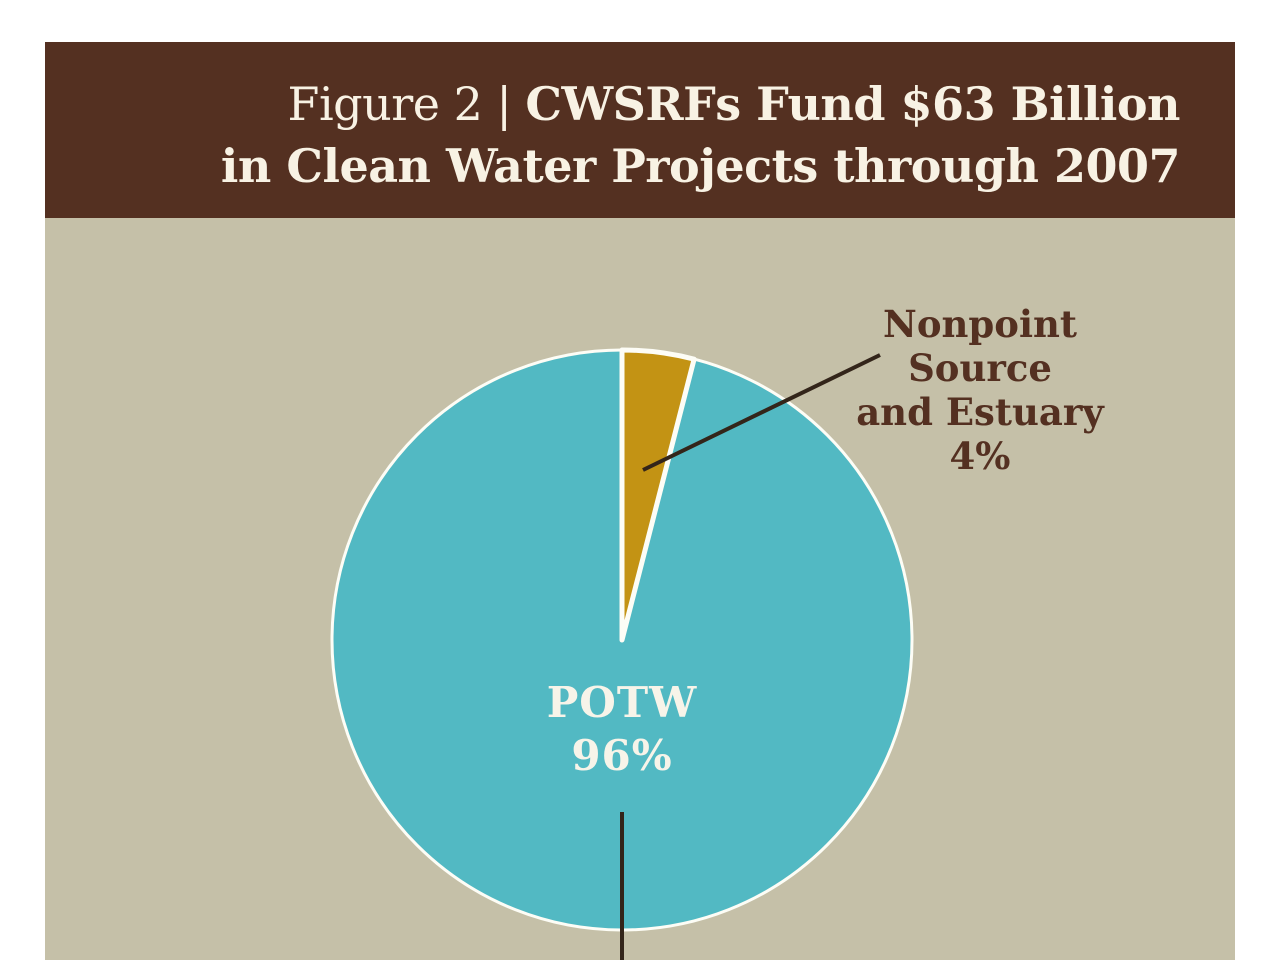  I want to click on figure-title-line1: Figure 2 | CWSRFs Fund $63 Billion, so click(734, 104).